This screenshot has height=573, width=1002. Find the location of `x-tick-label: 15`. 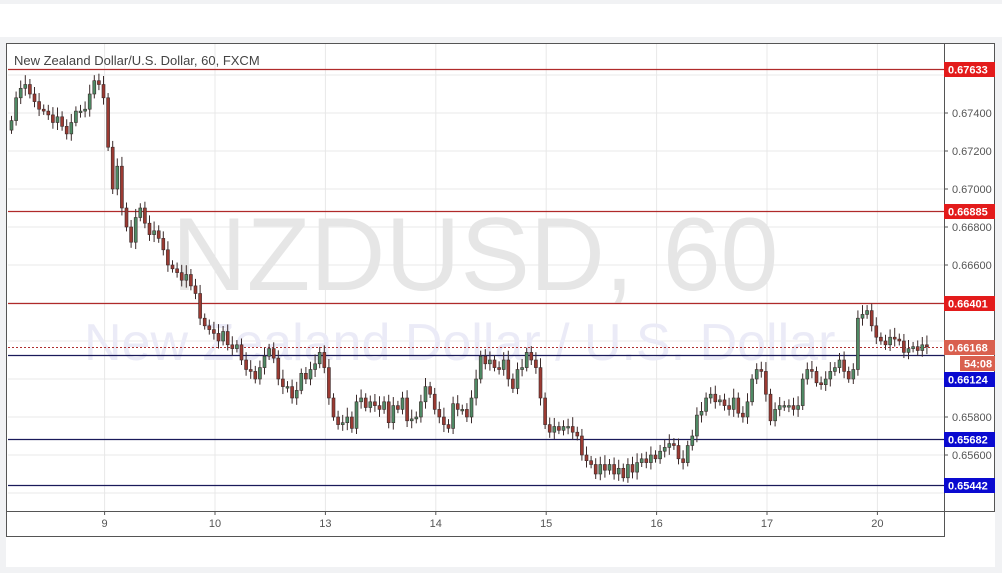

x-tick-label: 15 is located at coordinates (546, 524).